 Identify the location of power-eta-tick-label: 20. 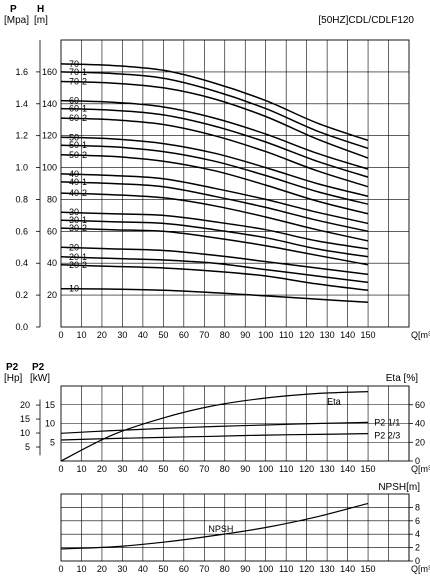
(420, 442).